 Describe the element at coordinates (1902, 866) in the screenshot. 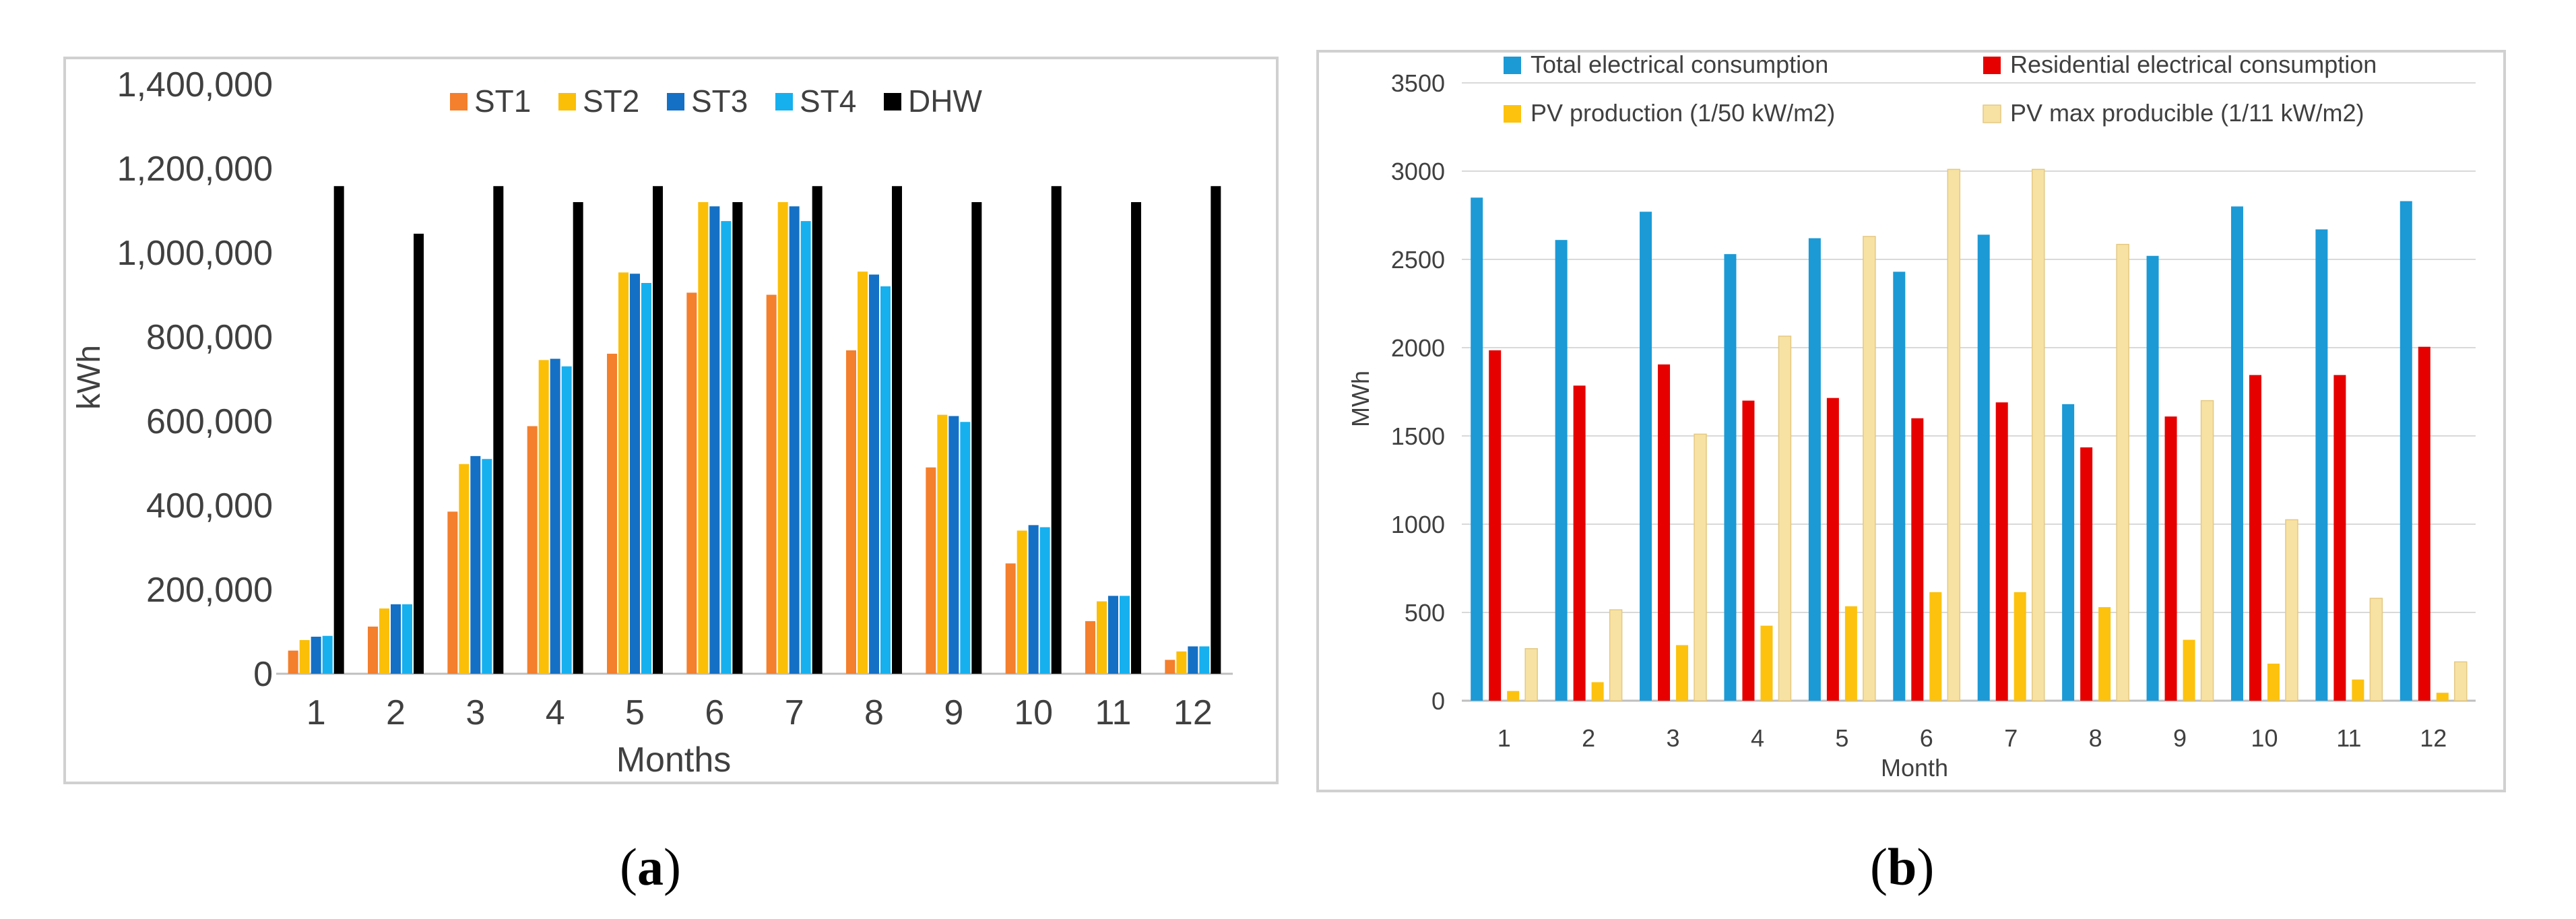

I see `caption-b: (b)` at that location.